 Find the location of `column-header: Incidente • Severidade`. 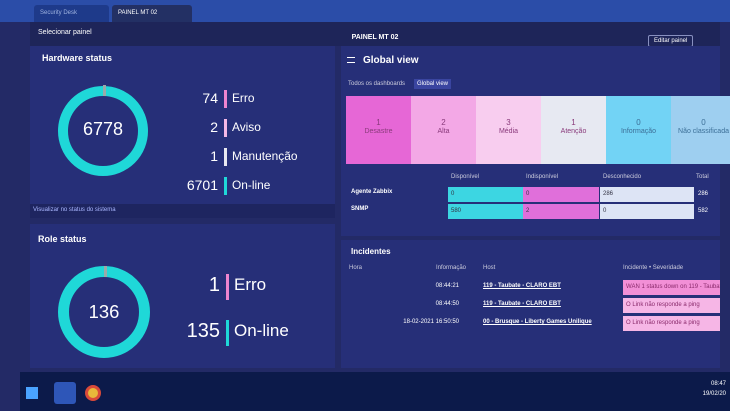

column-header: Incidente • Severidade is located at coordinates (653, 268).